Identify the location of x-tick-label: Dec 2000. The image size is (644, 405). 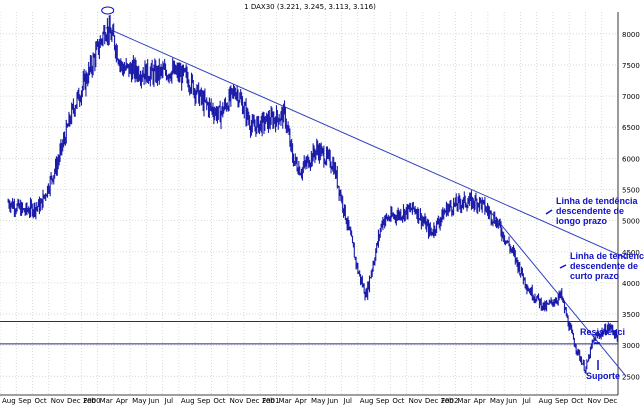
(84, 401).